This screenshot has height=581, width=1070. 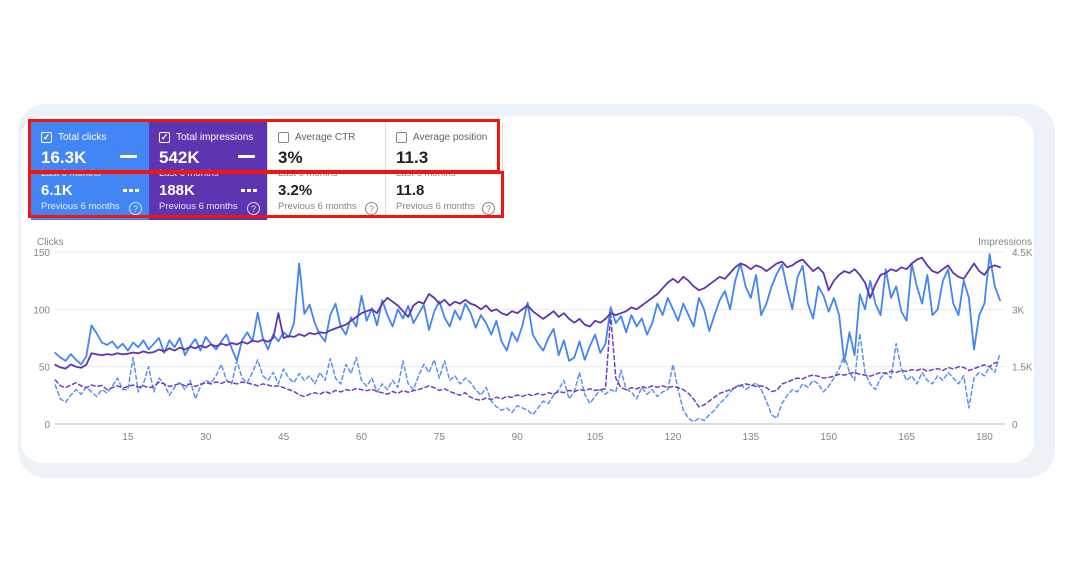 I want to click on metric-primary-value: 16.3K, so click(x=64, y=157).